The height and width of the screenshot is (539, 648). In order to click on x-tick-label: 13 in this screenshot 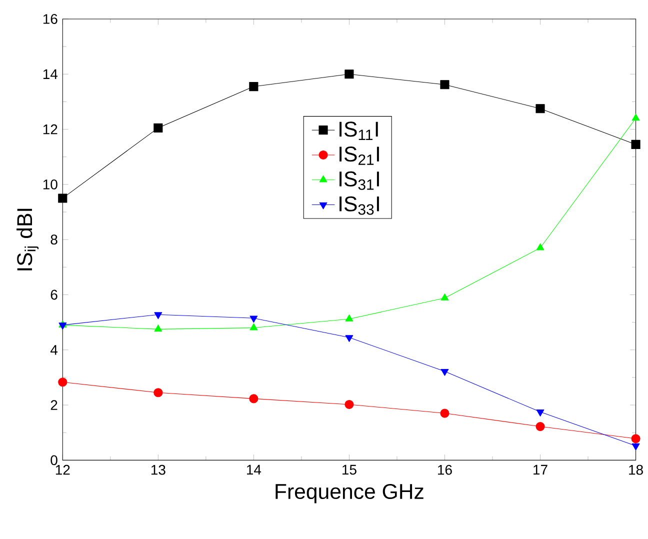, I will do `click(158, 469)`.